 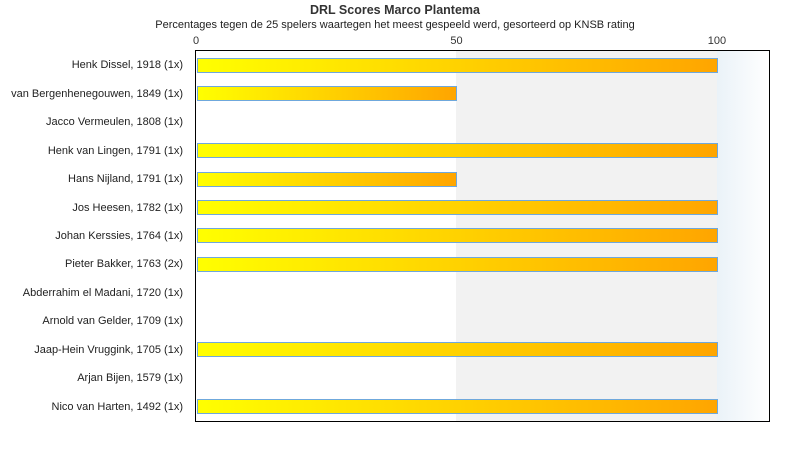 I want to click on category-label: van Bergenhenegouwen, 1849 (1x), so click(x=97, y=93).